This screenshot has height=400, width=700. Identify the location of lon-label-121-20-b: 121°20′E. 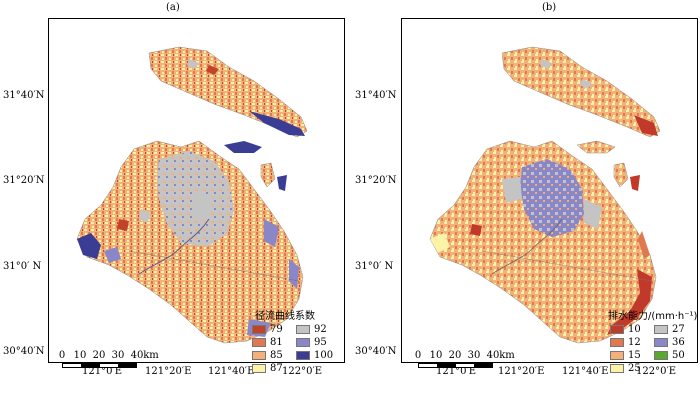
(521, 371).